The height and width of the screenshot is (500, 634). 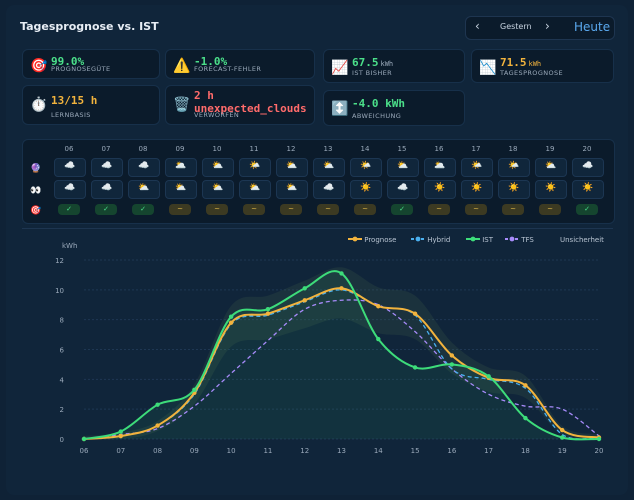 What do you see at coordinates (477, 26) in the screenshot?
I see `prev-day-button: ‹` at bounding box center [477, 26].